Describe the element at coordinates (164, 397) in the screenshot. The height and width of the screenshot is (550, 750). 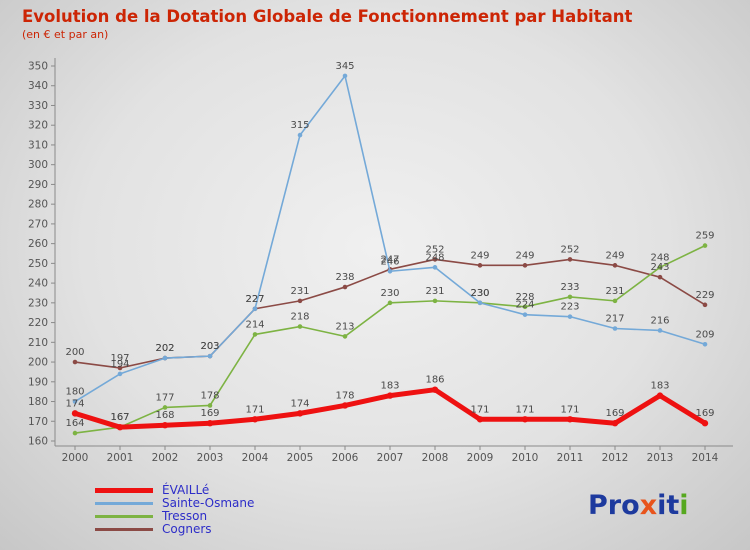
I see `point-label: 177` at that location.